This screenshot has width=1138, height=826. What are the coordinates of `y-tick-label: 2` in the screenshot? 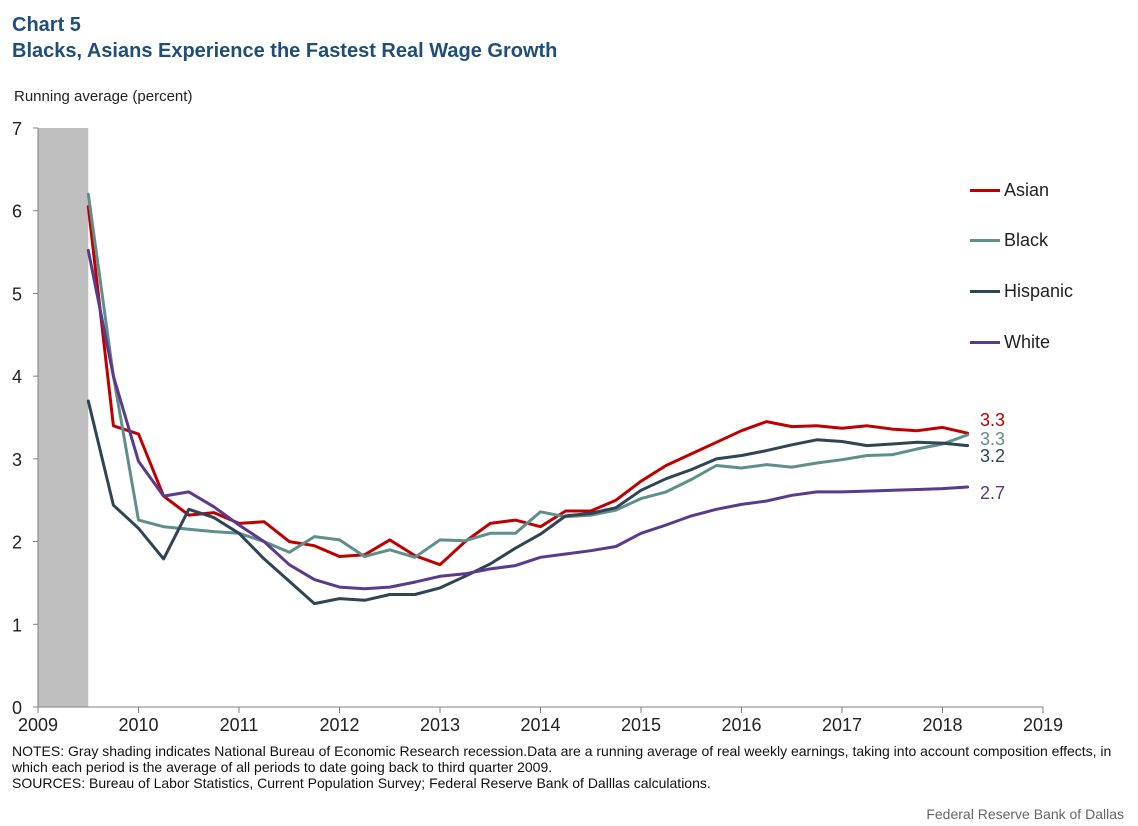 It's located at (17, 543).